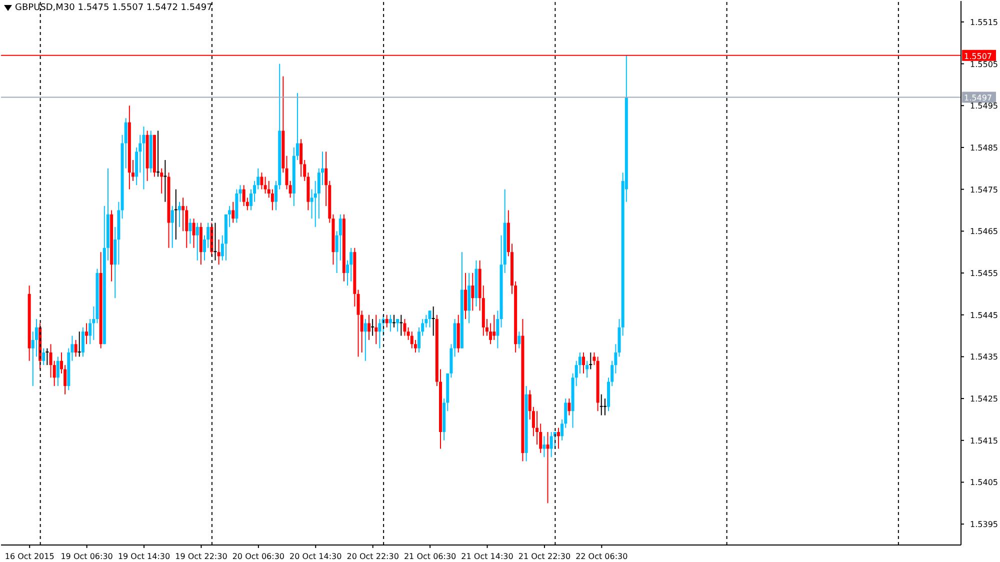 This screenshot has height=562, width=1000. What do you see at coordinates (29, 556) in the screenshot?
I see `x-tick-label: 16 Oct 2015` at bounding box center [29, 556].